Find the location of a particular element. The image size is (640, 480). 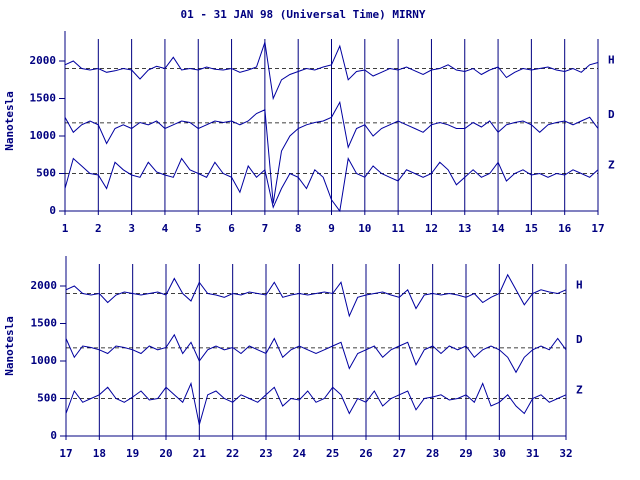

x-tick-label: 32 is located at coordinates (565, 453).